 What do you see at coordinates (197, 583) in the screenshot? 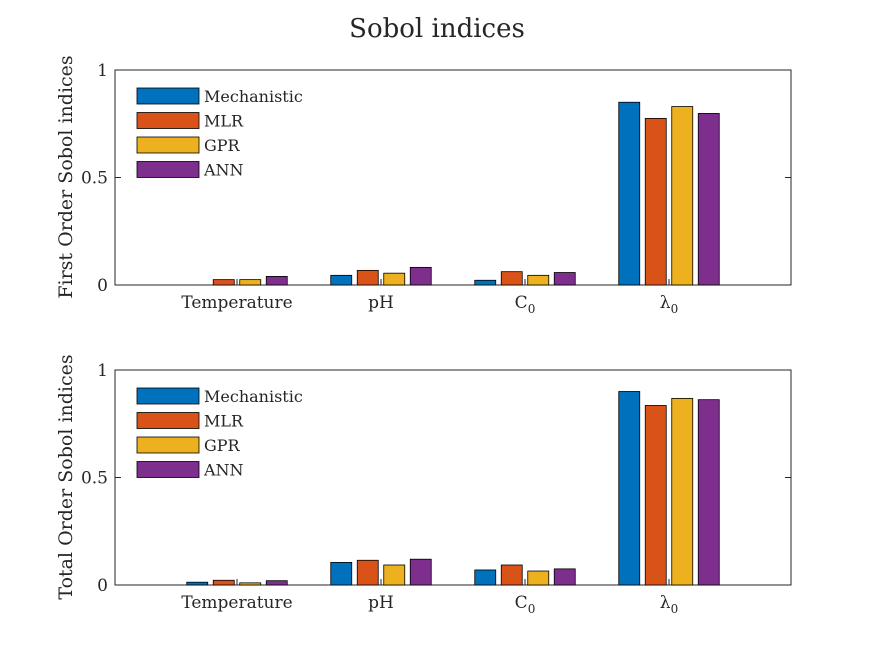
I see `bar-mechanistic-temperature` at bounding box center [197, 583].